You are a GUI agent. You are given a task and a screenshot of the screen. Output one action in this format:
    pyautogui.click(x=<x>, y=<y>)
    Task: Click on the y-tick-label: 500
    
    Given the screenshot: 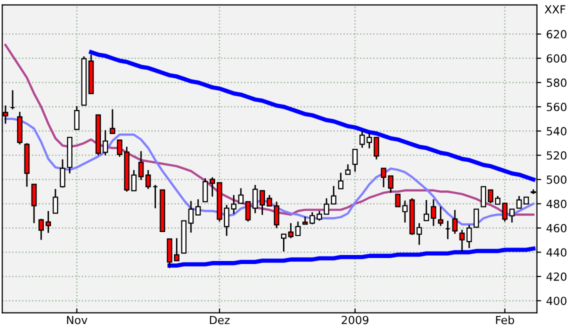 What is the action you would take?
    pyautogui.click(x=556, y=179)
    